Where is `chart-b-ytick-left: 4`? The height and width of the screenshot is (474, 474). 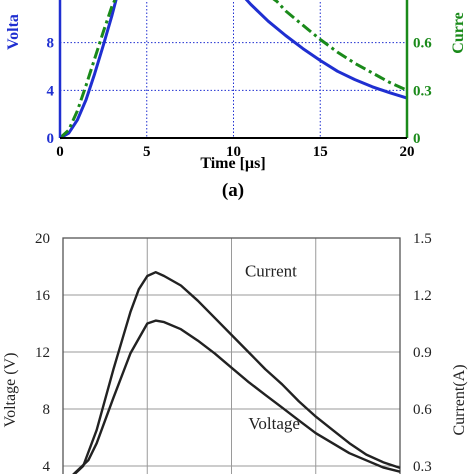 chart-b-ytick-left: 4 is located at coordinates (47, 466).